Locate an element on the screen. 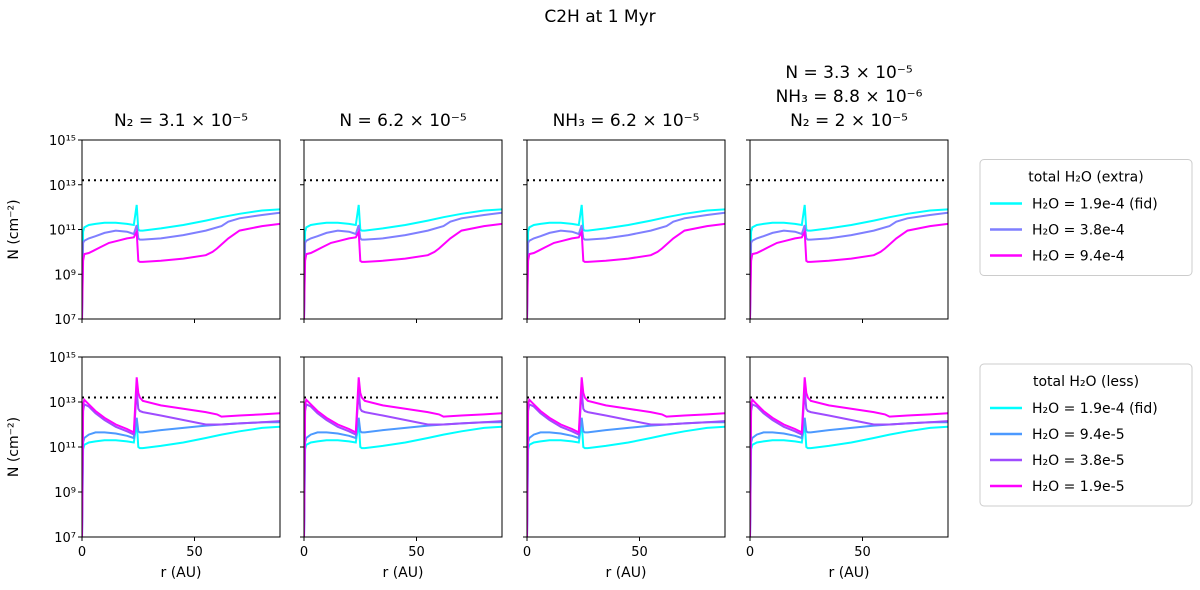 This screenshot has width=1200, height=590. panel-r2-c1: 10⁷ 10⁹ 10¹¹ 10¹³ 10¹⁵ 0 50 r (AU) N (cm⁻²) is located at coordinates (143, 466).